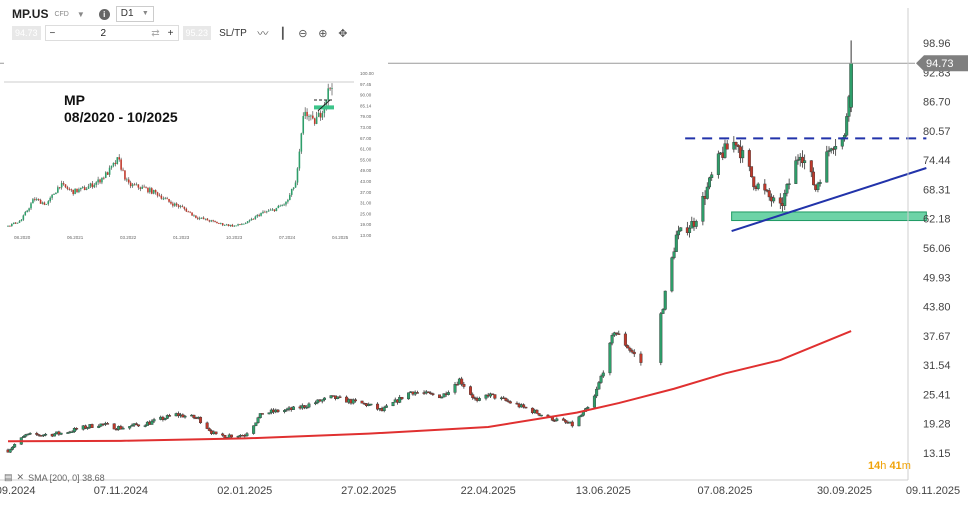 The height and width of the screenshot is (505, 968). What do you see at coordinates (111, 33) in the screenshot?
I see `volume-stepper: − 2 ⇄ +` at bounding box center [111, 33].